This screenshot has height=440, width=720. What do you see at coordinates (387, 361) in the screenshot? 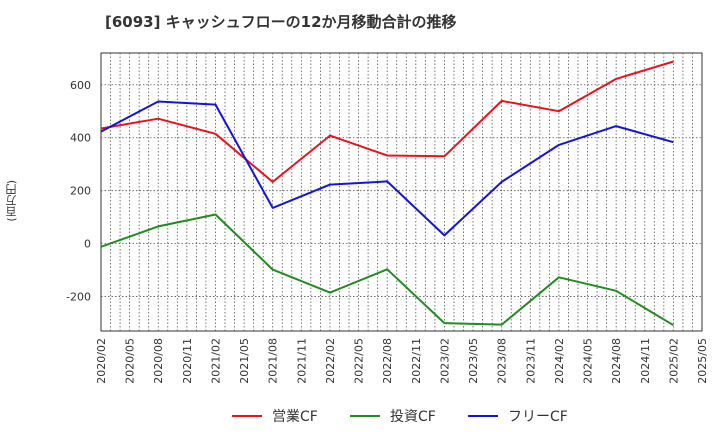
I see `x-tick-label: 2022/08` at bounding box center [387, 361].